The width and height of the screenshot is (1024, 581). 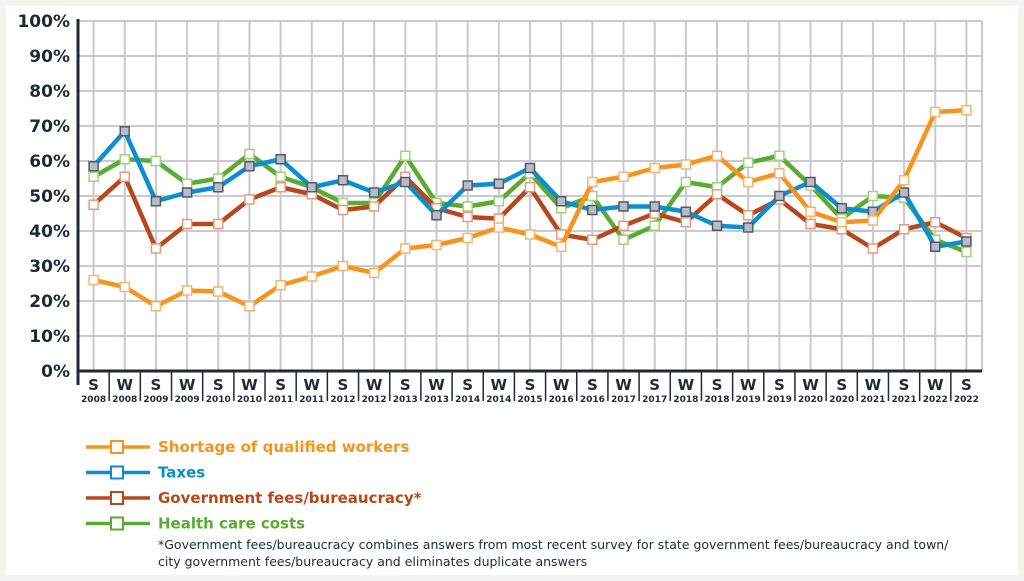 I want to click on y-tick-label: 30%, so click(x=49, y=267).